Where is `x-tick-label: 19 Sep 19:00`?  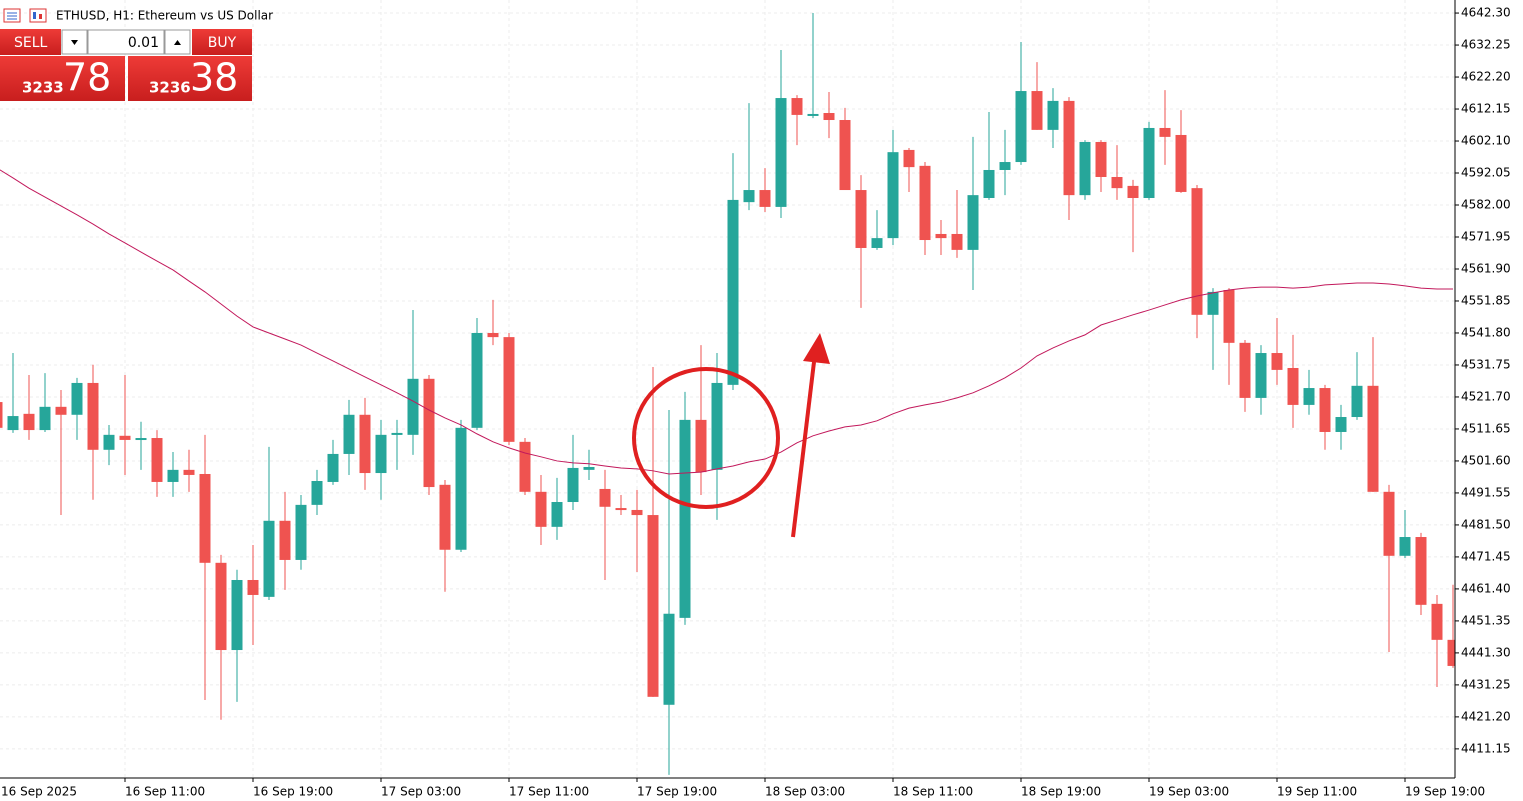 x-tick-label: 19 Sep 19:00 is located at coordinates (1445, 792).